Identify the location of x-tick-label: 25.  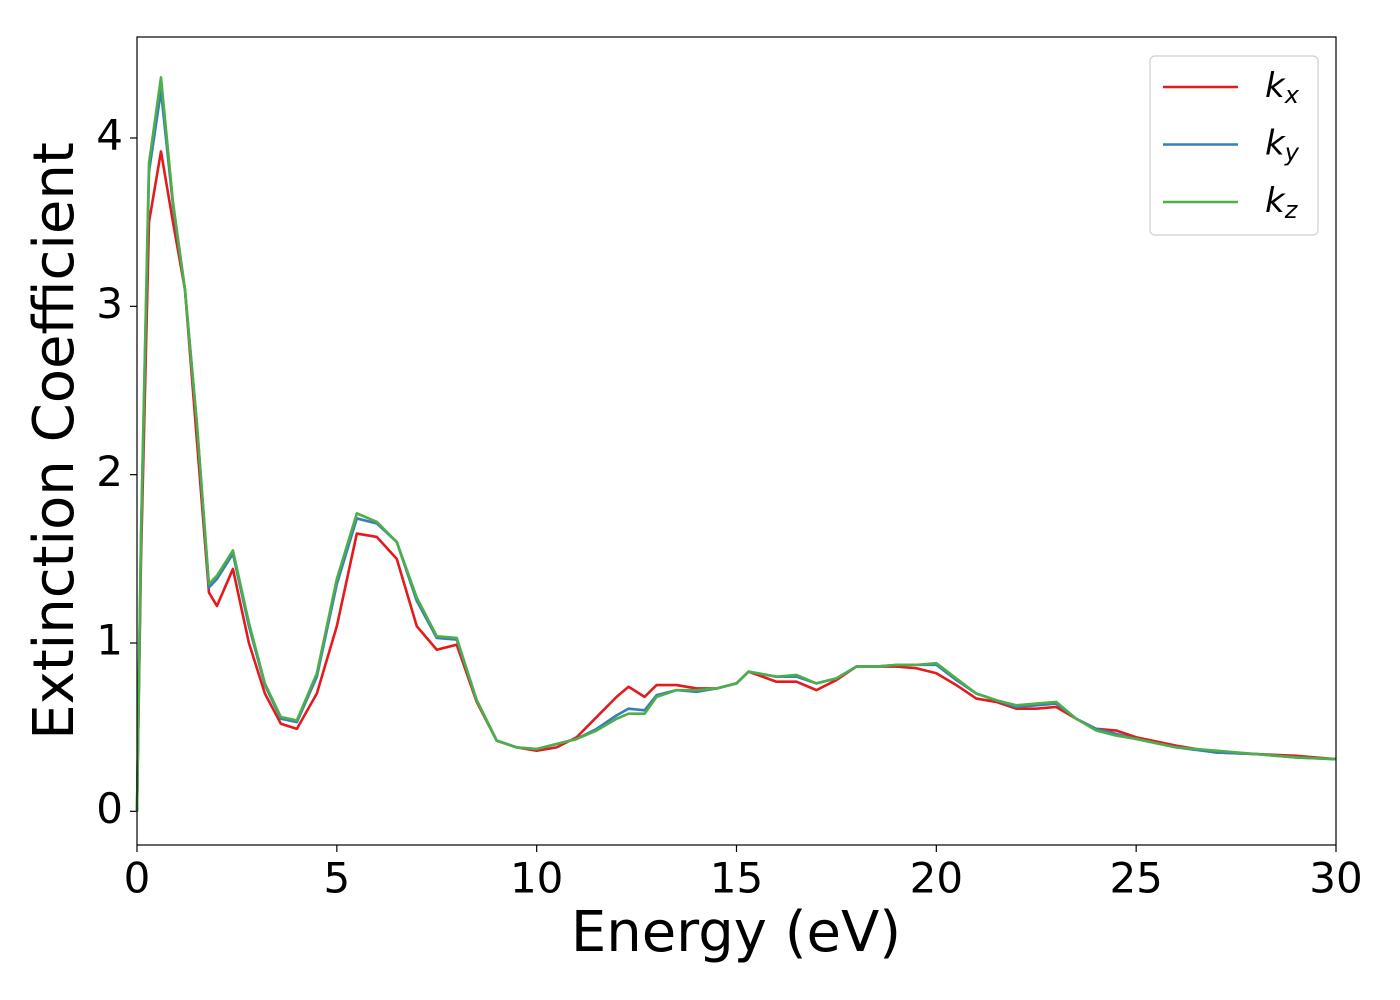
(1135, 878).